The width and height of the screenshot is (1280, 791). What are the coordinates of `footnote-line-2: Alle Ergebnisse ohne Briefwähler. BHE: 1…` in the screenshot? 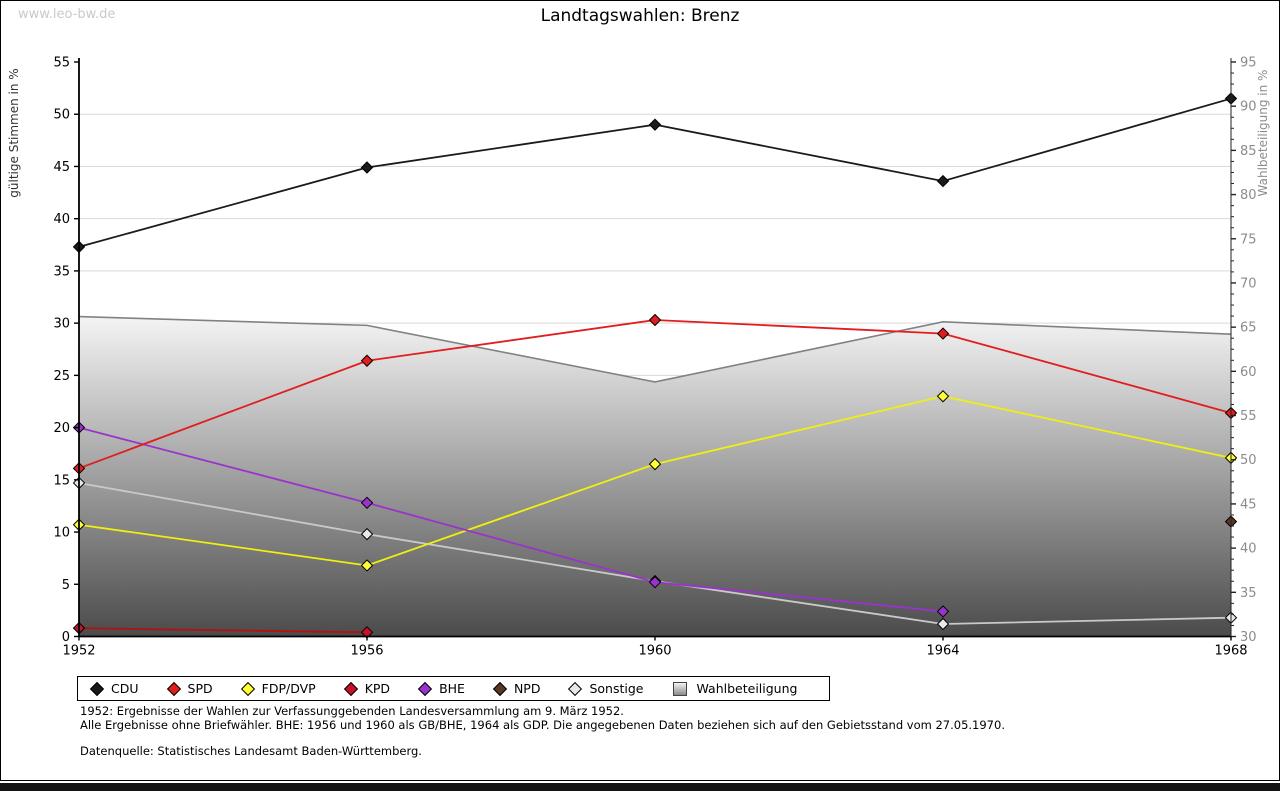 It's located at (542, 724).